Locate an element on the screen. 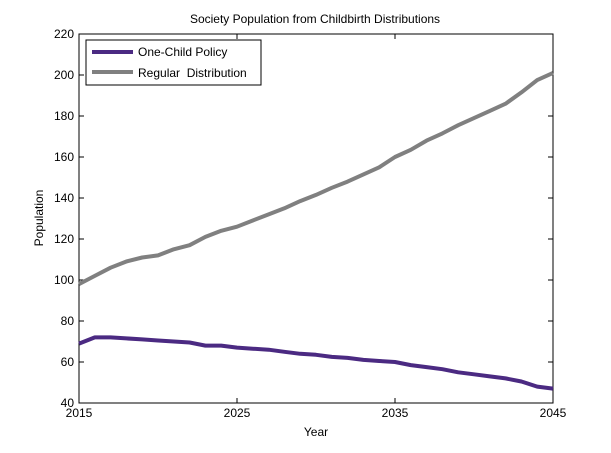 Image resolution: width=611 pixels, height=453 pixels. y-tick-label: 180 is located at coordinates (64, 116).